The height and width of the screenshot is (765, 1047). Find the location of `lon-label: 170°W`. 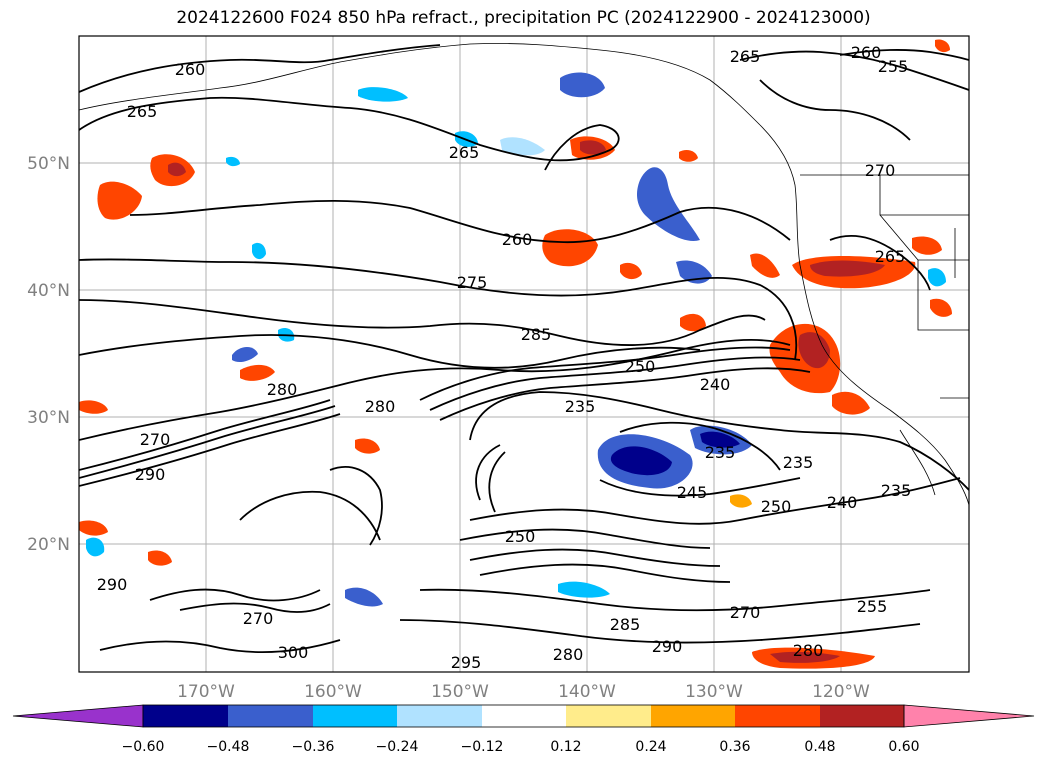

lon-label: 170°W is located at coordinates (206, 692).